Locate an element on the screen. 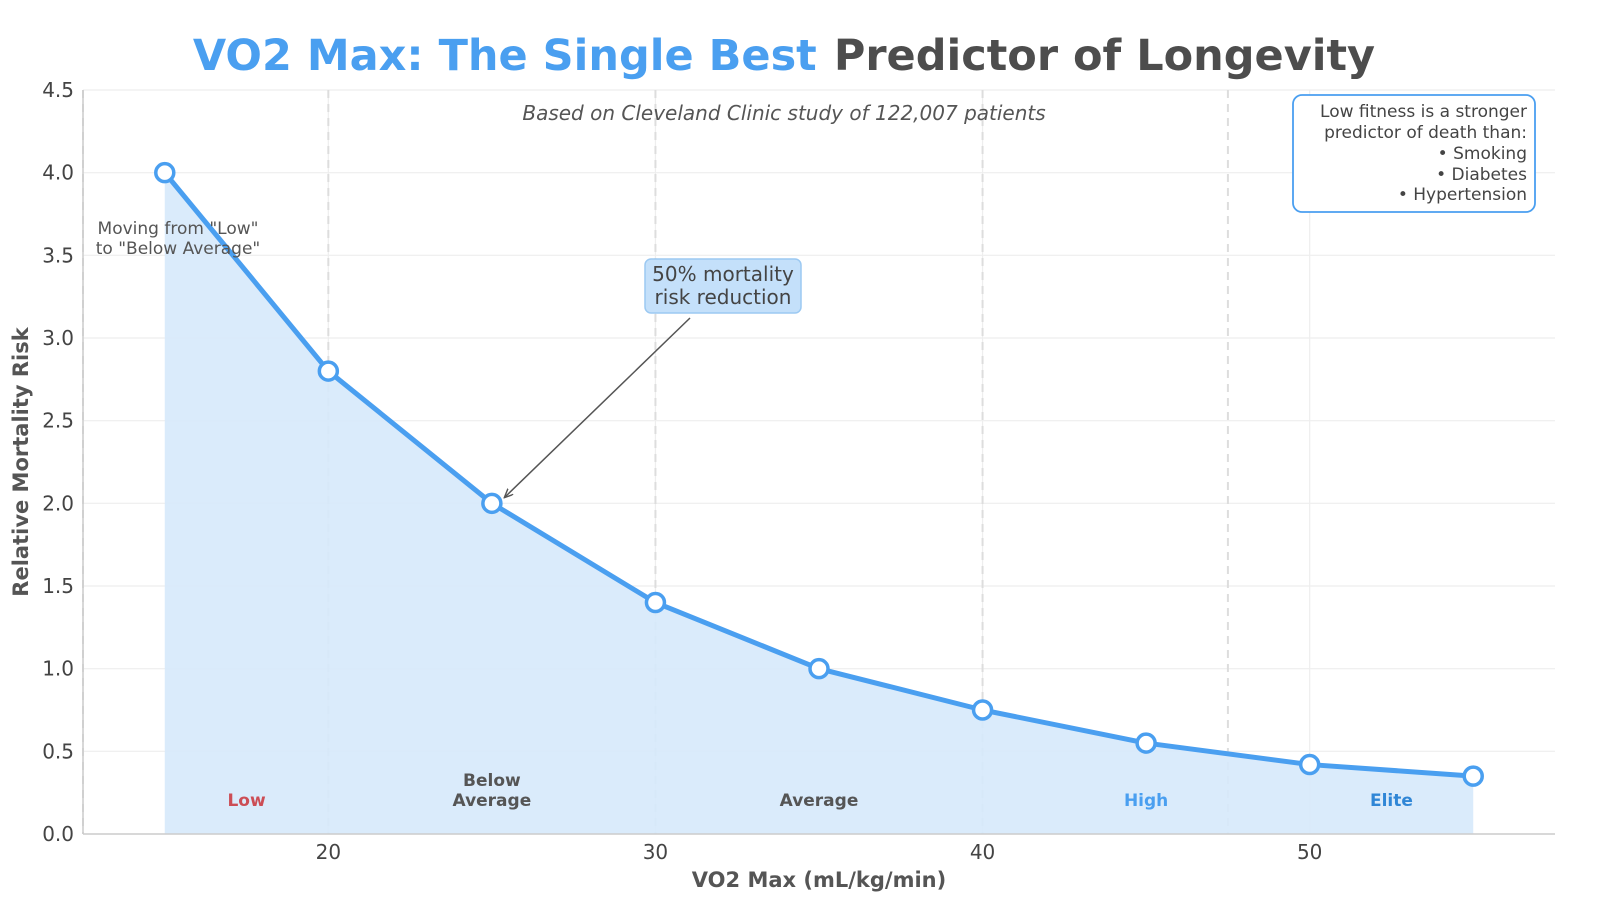 The width and height of the screenshot is (1600, 922). info-line-1: Low fitness is a stronger is located at coordinates (1423, 112).